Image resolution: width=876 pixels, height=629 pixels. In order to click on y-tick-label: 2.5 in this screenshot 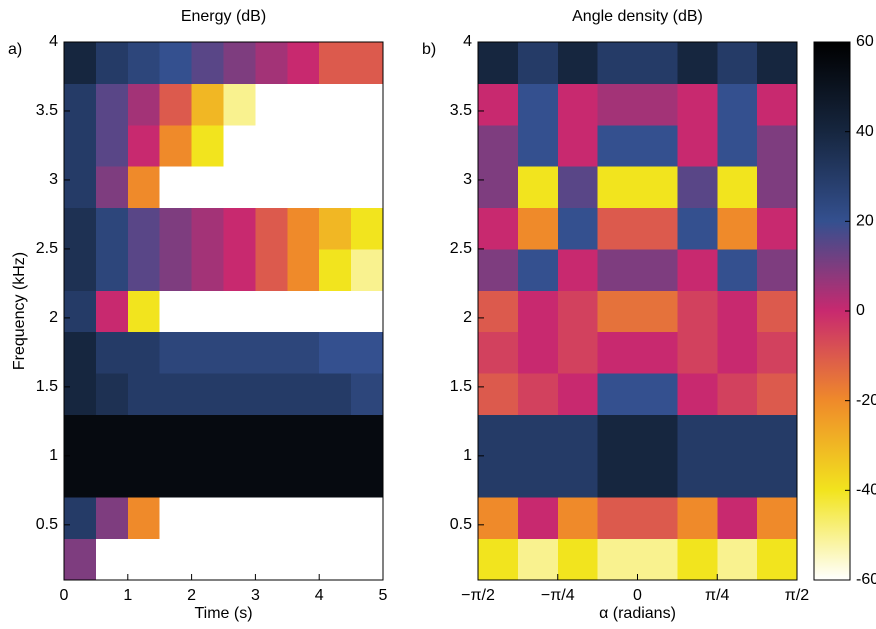, I will do `click(461, 248)`.